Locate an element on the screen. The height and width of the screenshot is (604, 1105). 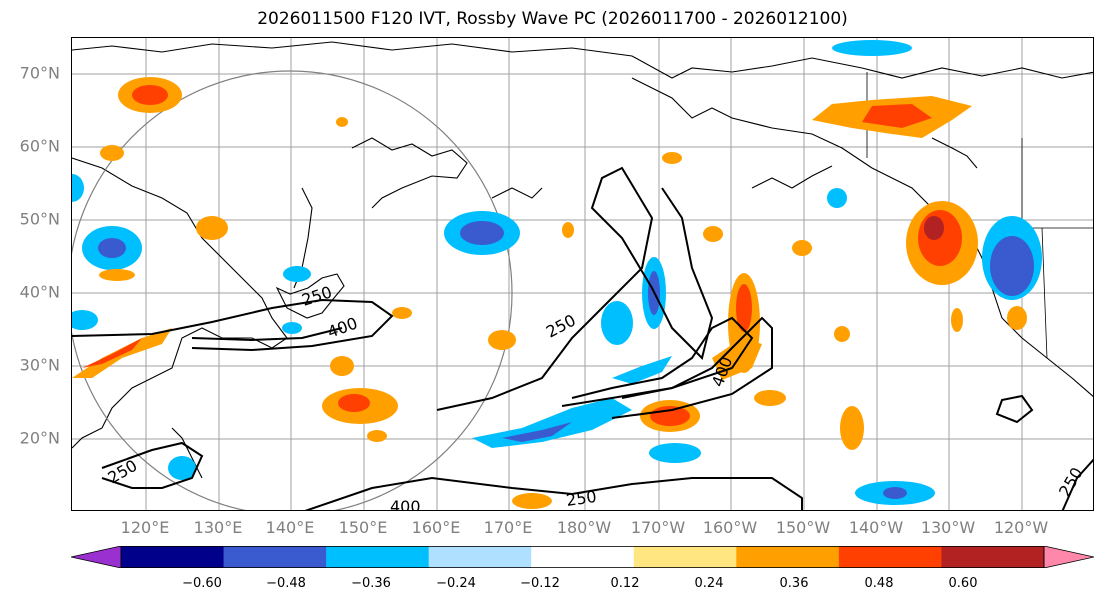
colorbar is located at coordinates (582, 557).